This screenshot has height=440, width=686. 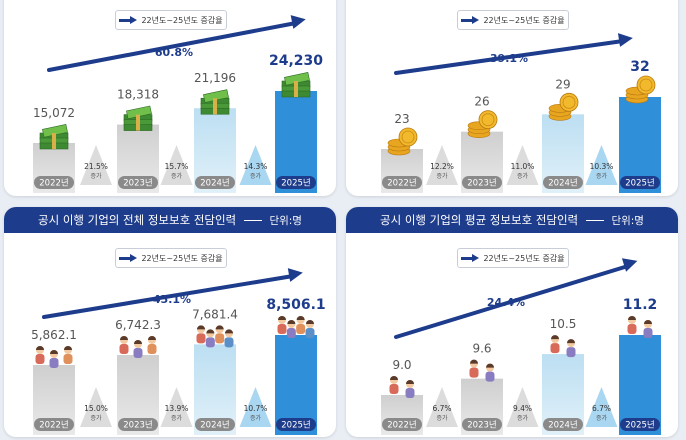 What do you see at coordinates (138, 95) in the screenshot?
I see `data-label: 18,318` at bounding box center [138, 95].